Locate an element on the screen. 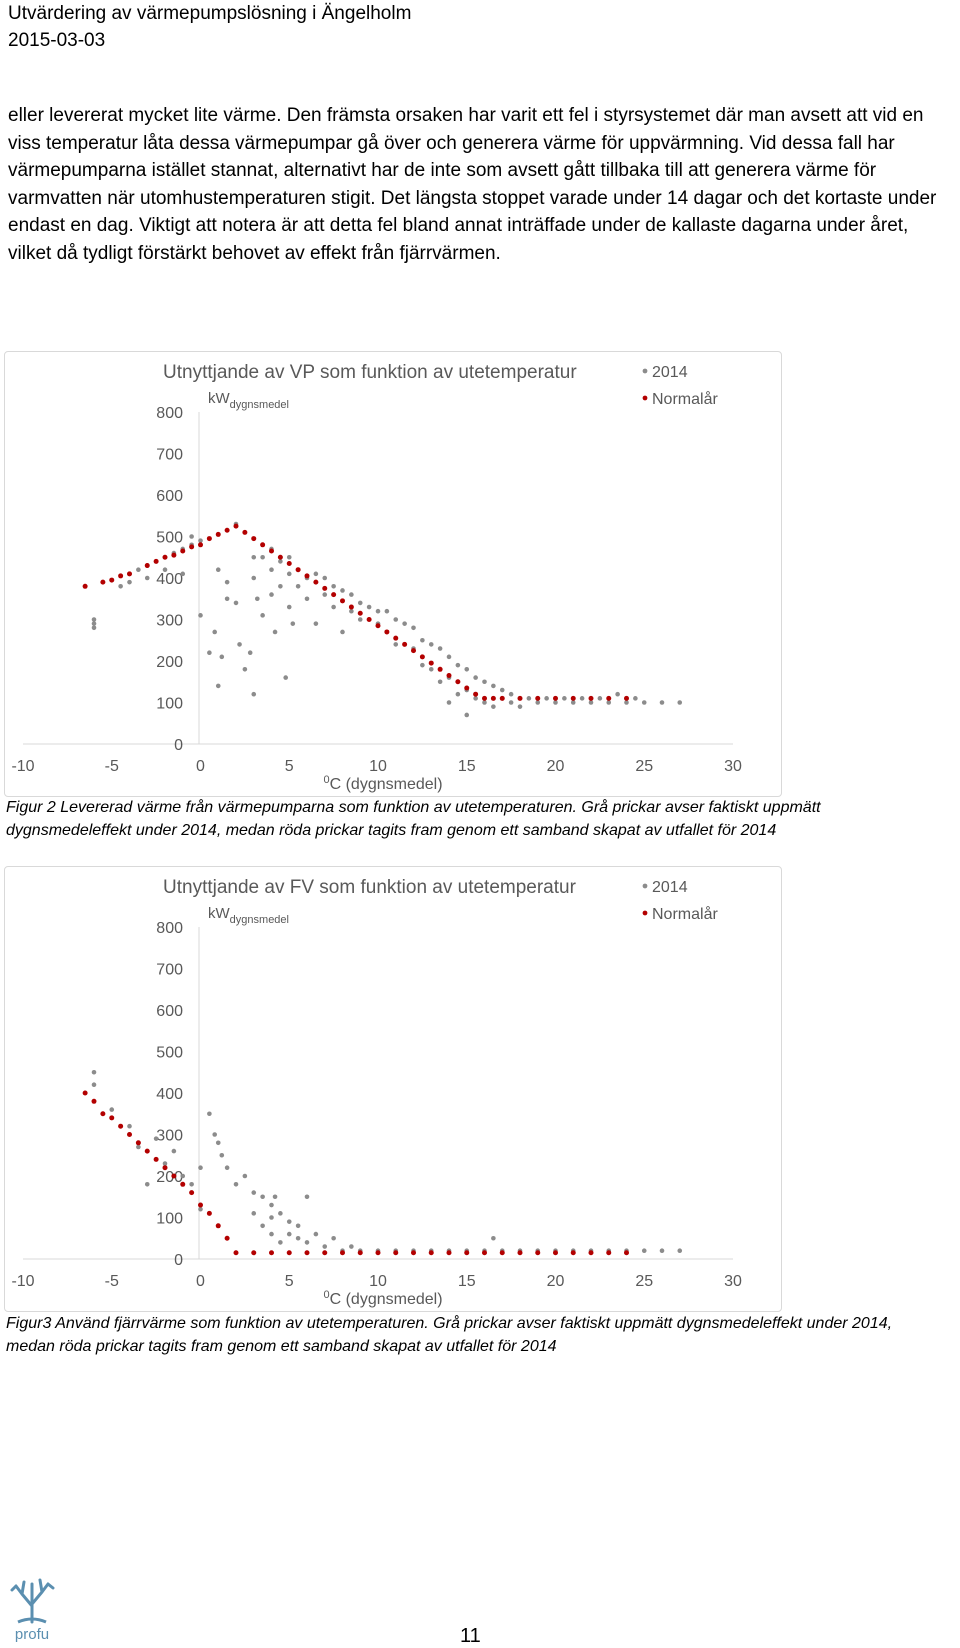  y-tick-label: 800 is located at coordinates (169, 413).